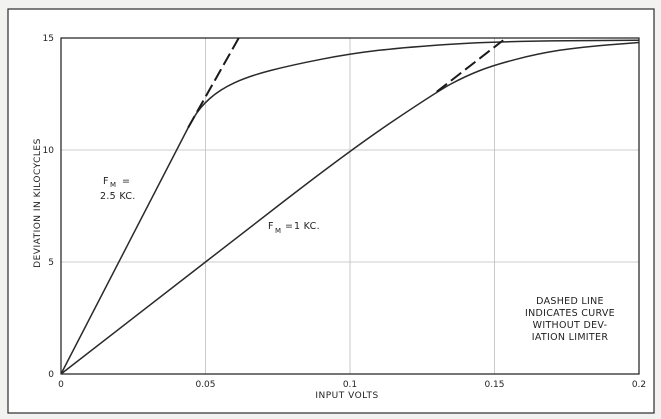 The image size is (661, 419). Describe the element at coordinates (38, 203) in the screenshot. I see `y-axis-label: DEVIATION IN KILOCYCLES` at that location.